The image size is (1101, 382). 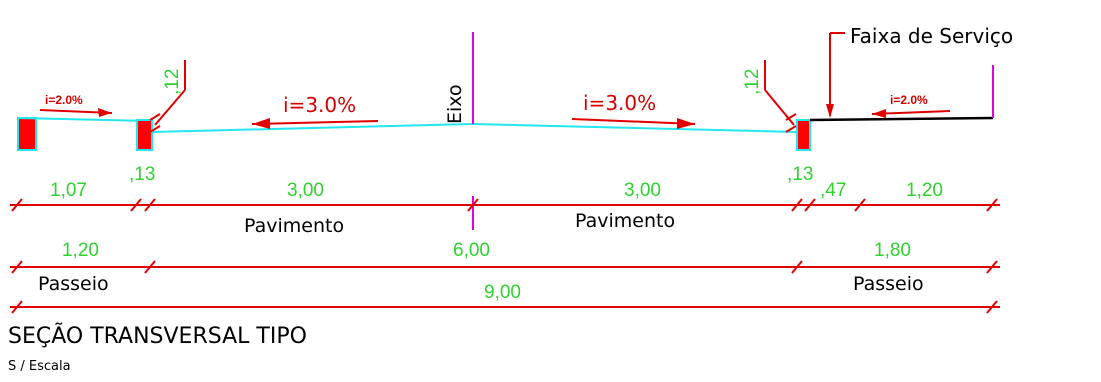 I want to click on passeio-left-label: Passeio, so click(x=73, y=284).